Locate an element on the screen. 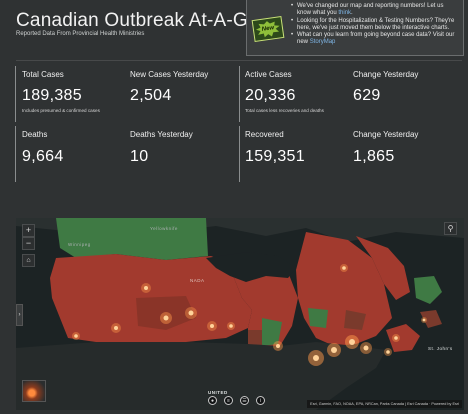 This screenshot has height=414, width=468. new-cases-label: New Cases Yesterday is located at coordinates (169, 74).